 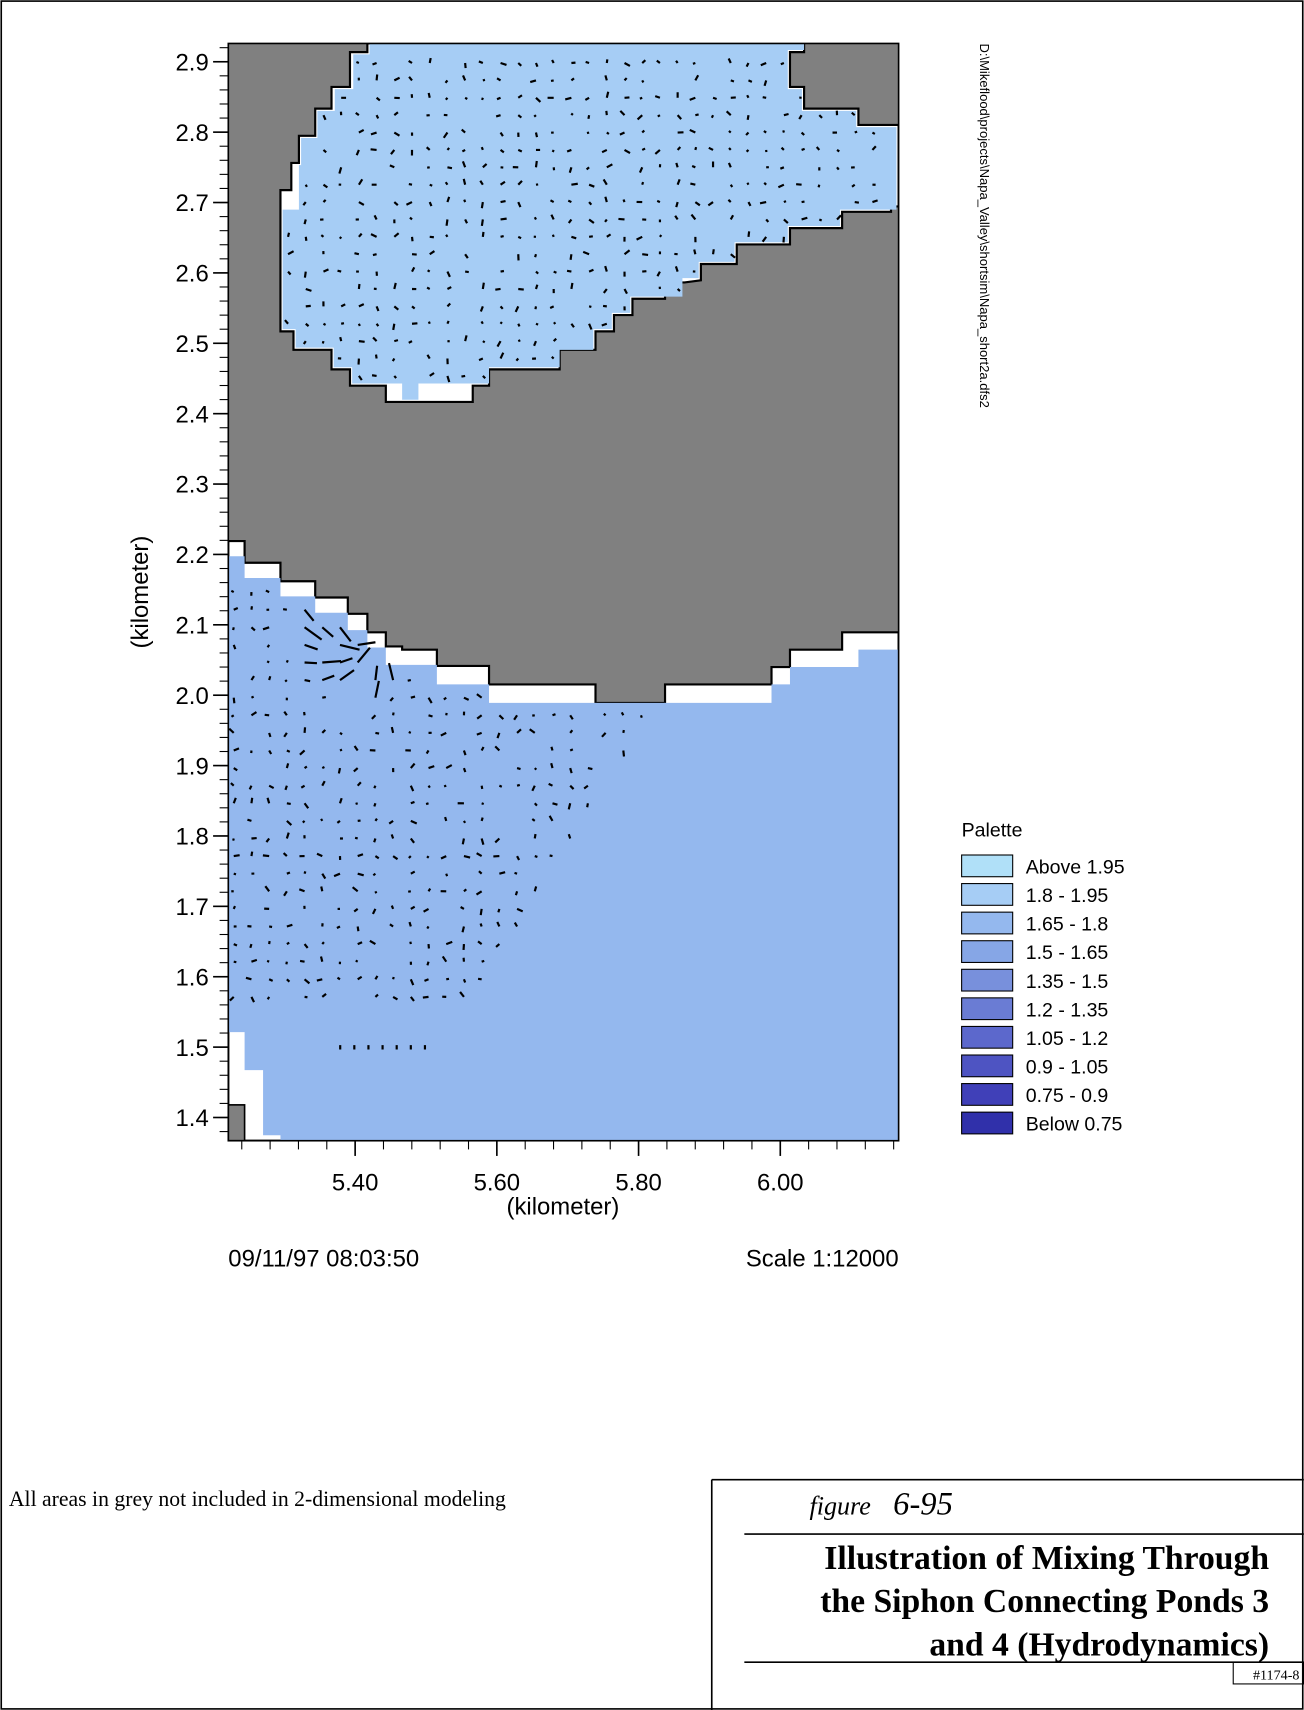 I want to click on figure-title: and 4 (Hydrodynamics), so click(x=1099, y=1645).